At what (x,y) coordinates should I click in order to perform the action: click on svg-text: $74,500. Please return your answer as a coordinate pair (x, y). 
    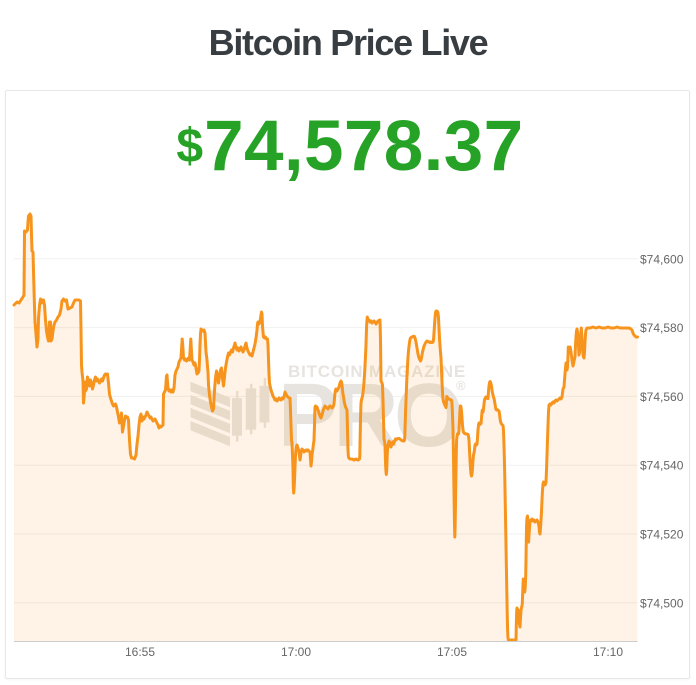
    Looking at the image, I should click on (662, 603).